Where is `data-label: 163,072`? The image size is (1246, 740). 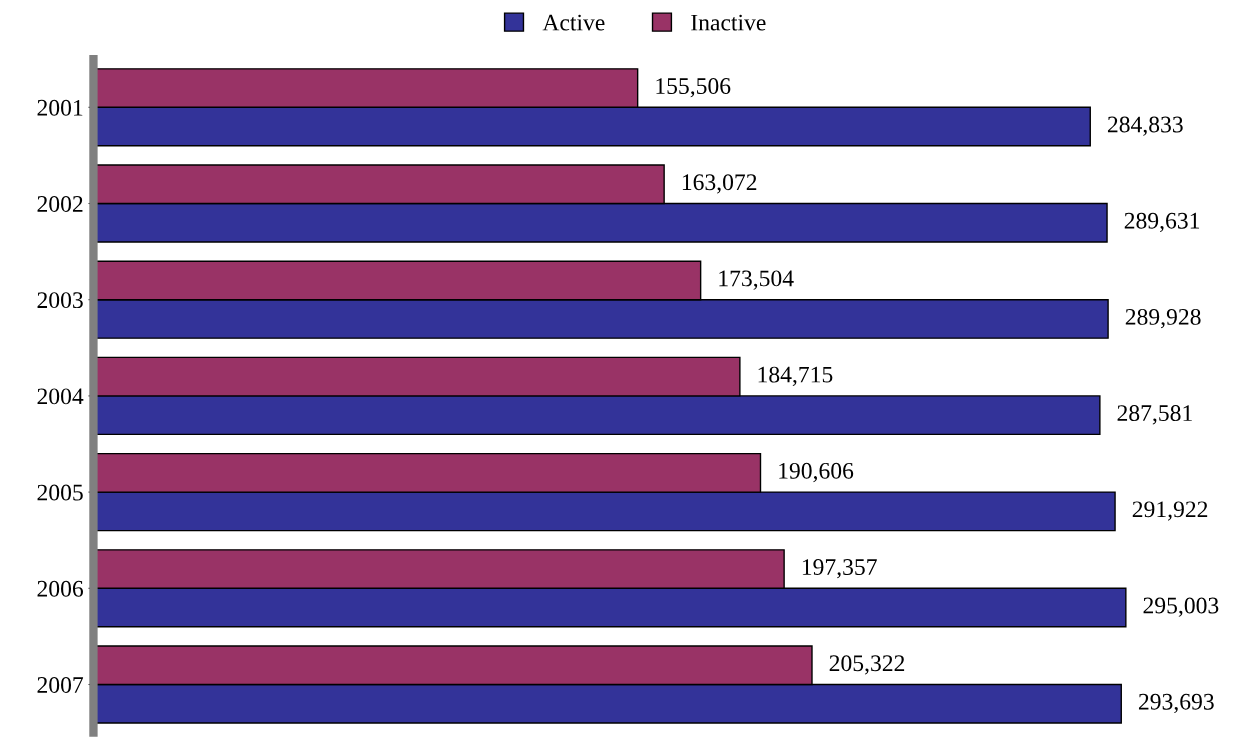 data-label: 163,072 is located at coordinates (719, 184).